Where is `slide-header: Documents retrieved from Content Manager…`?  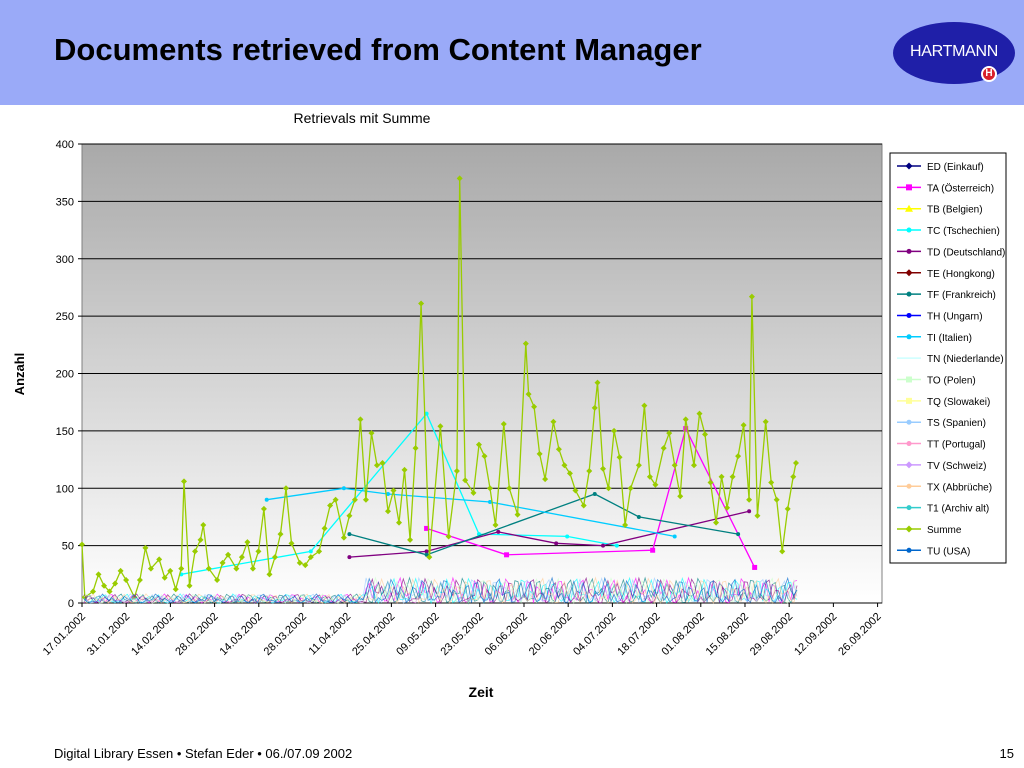 slide-header: Documents retrieved from Content Manager… is located at coordinates (512, 52).